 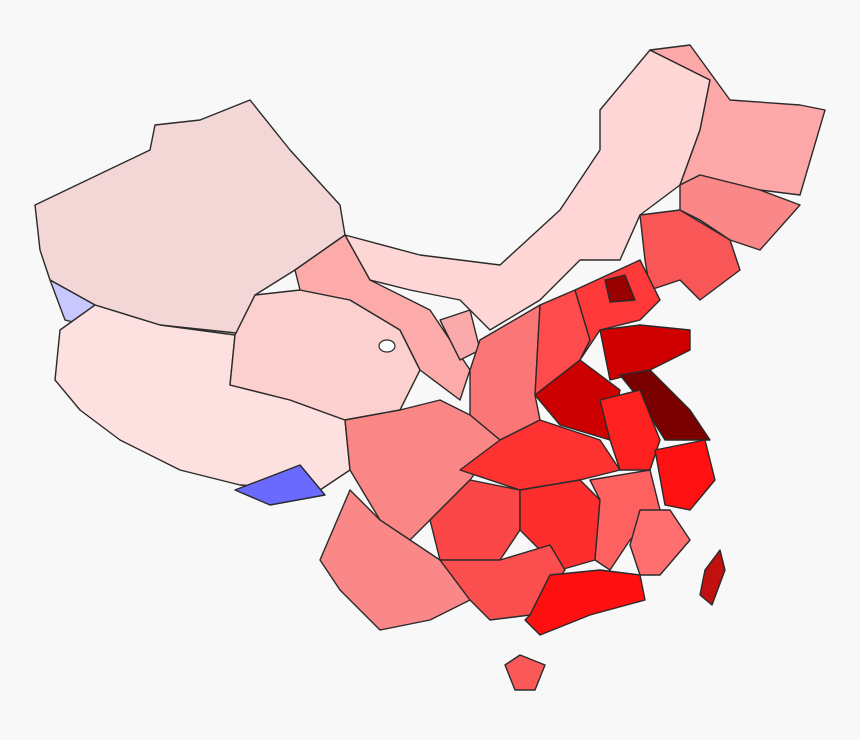 I want to click on shandong, so click(x=645, y=352).